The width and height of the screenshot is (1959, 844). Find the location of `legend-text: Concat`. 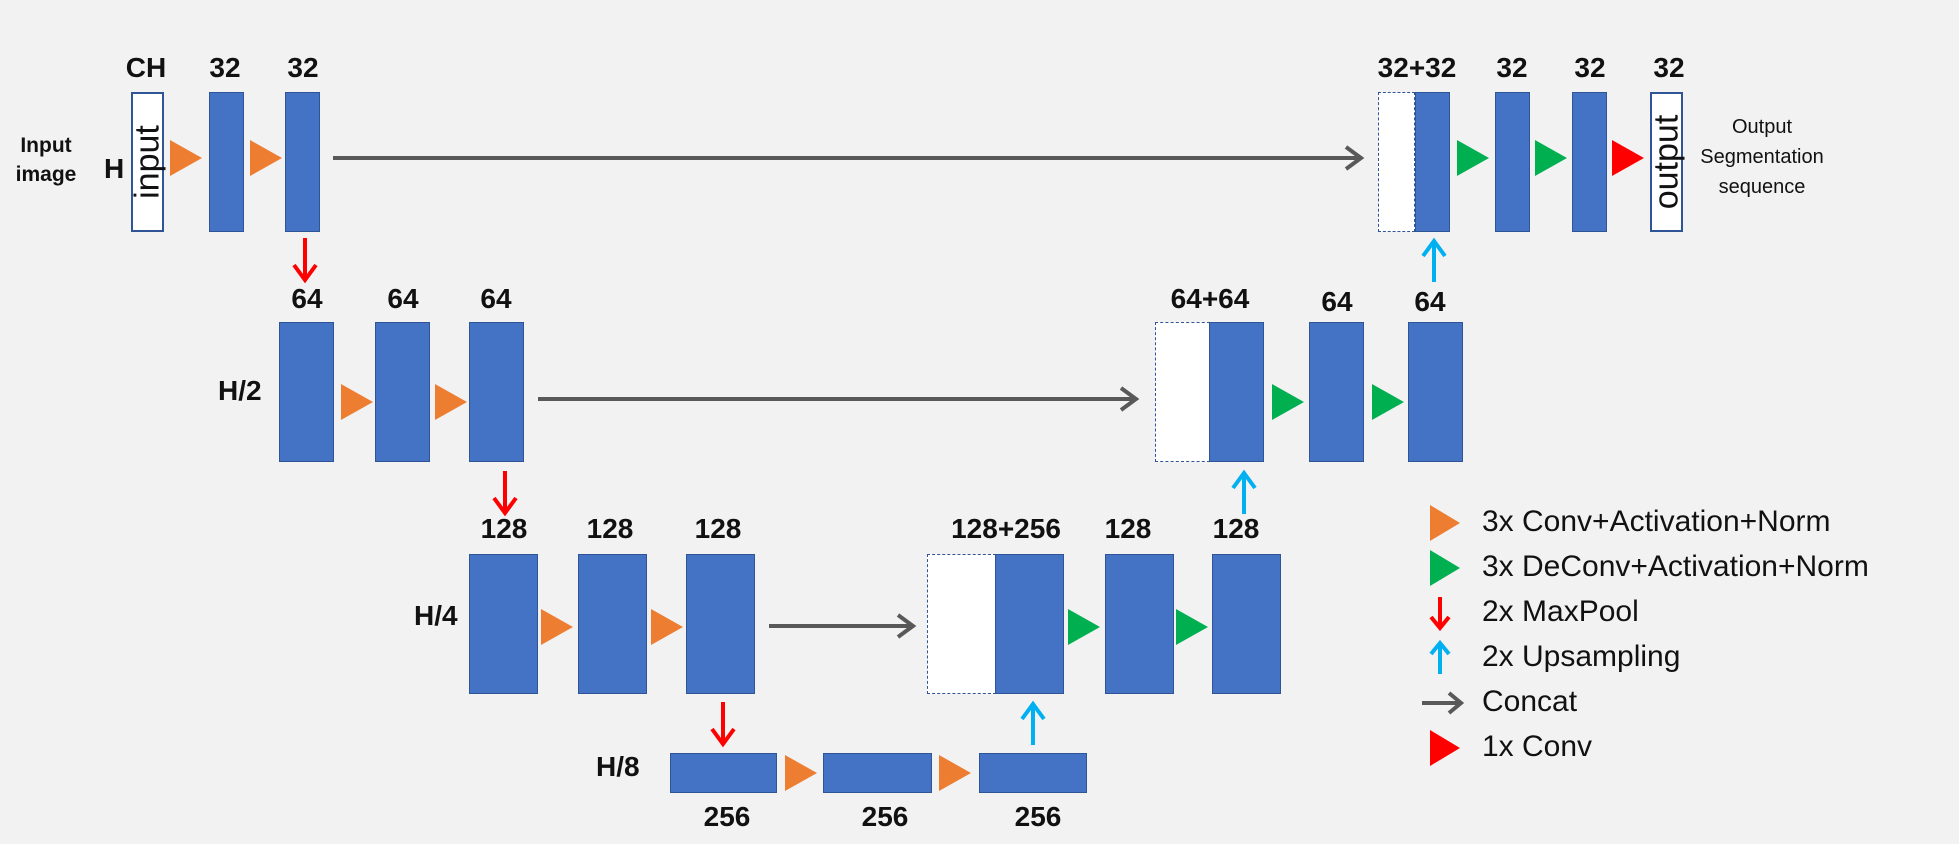

legend-text: Concat is located at coordinates (1530, 701).